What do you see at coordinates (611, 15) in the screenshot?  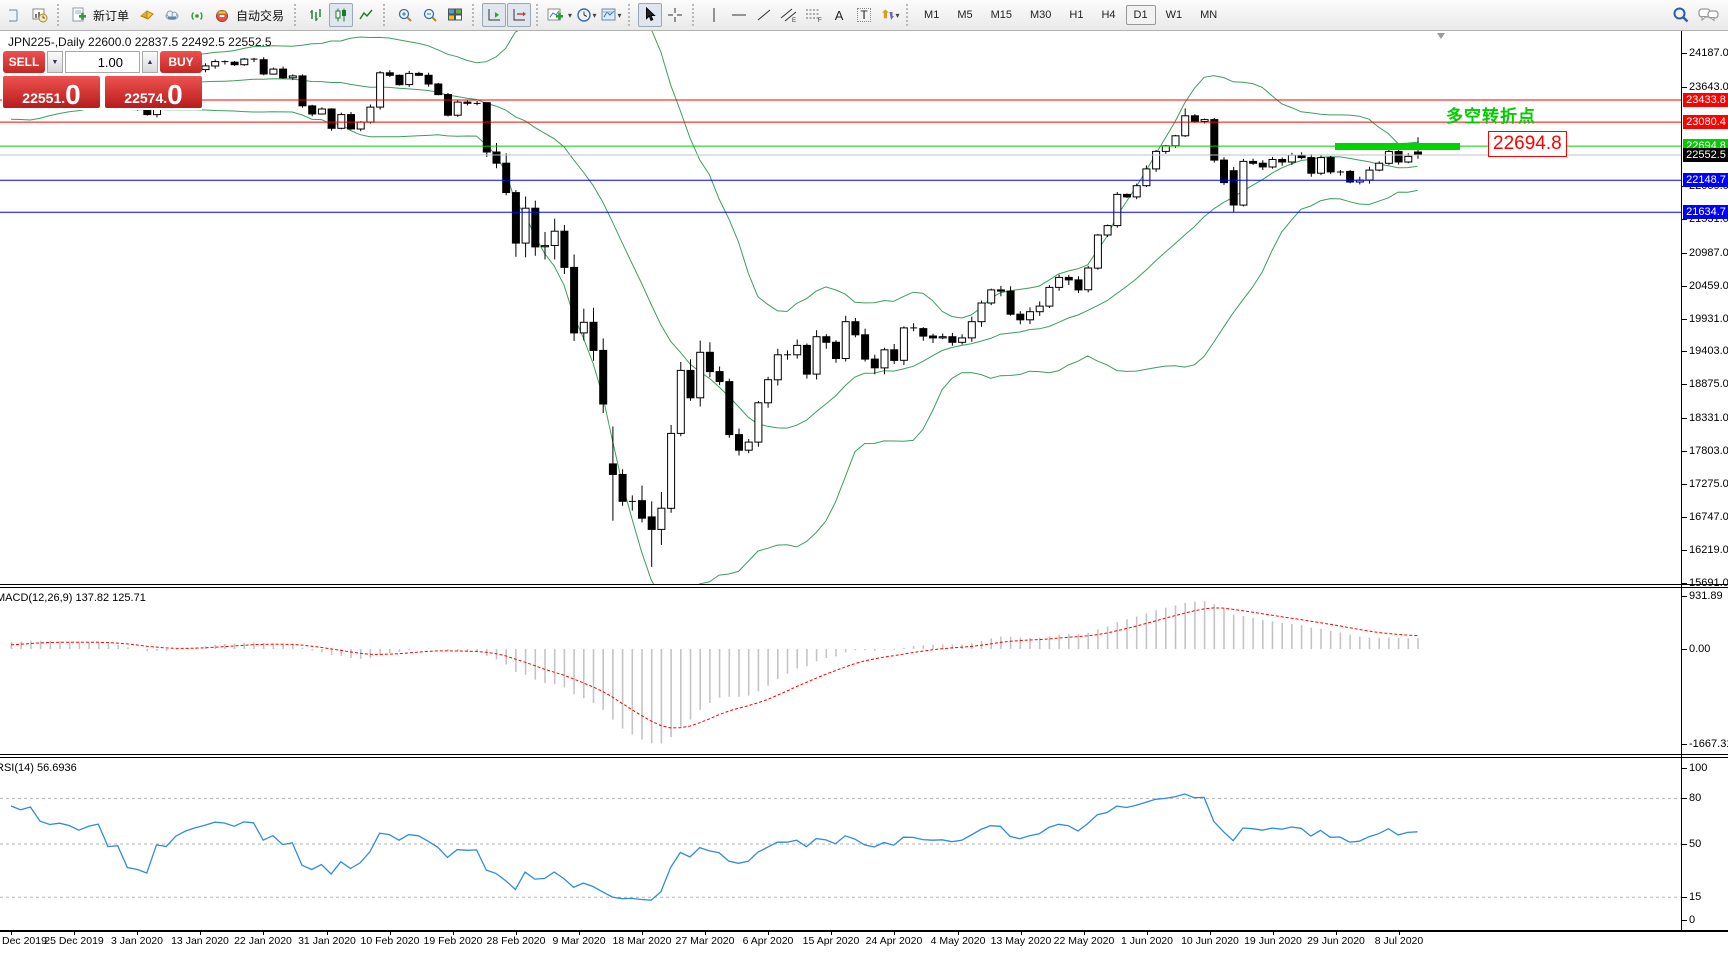 I see `templates-icon: ▾` at bounding box center [611, 15].